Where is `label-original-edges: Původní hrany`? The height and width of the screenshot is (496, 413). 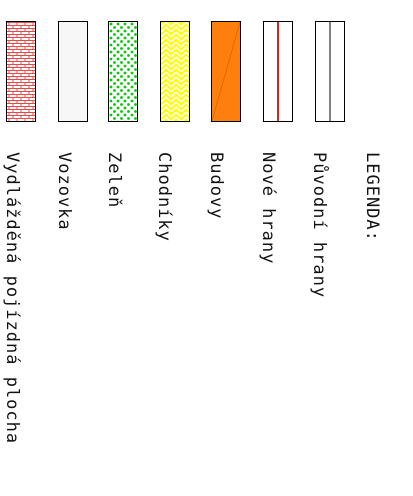
label-original-edges: Původní hrany is located at coordinates (319, 225).